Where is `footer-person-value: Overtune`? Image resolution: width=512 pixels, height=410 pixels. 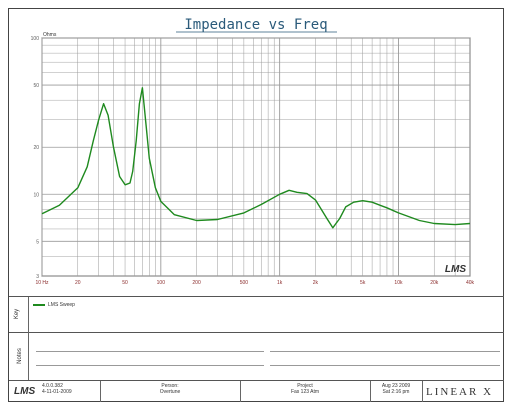 footer-person-value: Overtune is located at coordinates (170, 392).